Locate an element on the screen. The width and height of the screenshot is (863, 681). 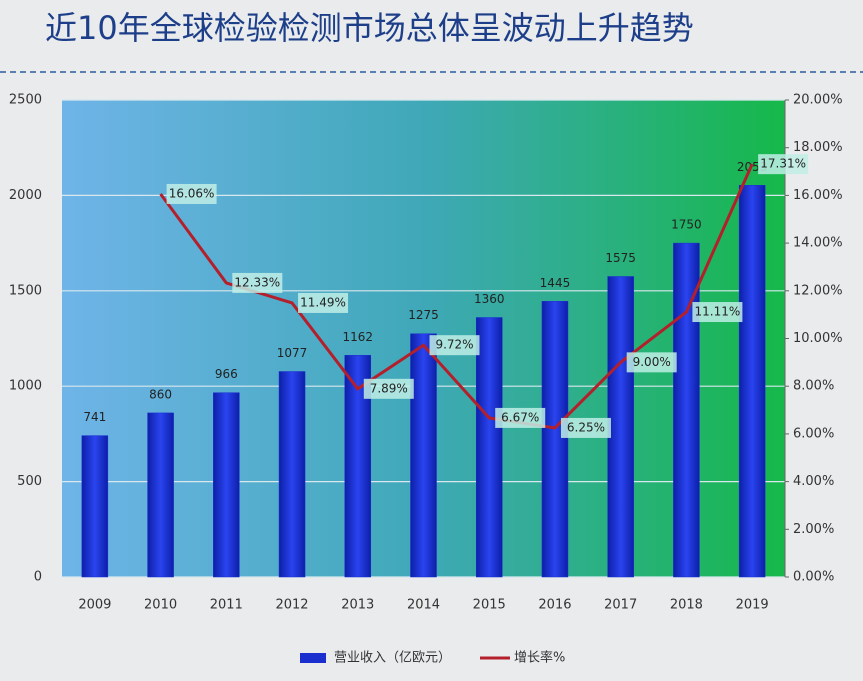
bar-value-label: 1750 is located at coordinates (686, 225).